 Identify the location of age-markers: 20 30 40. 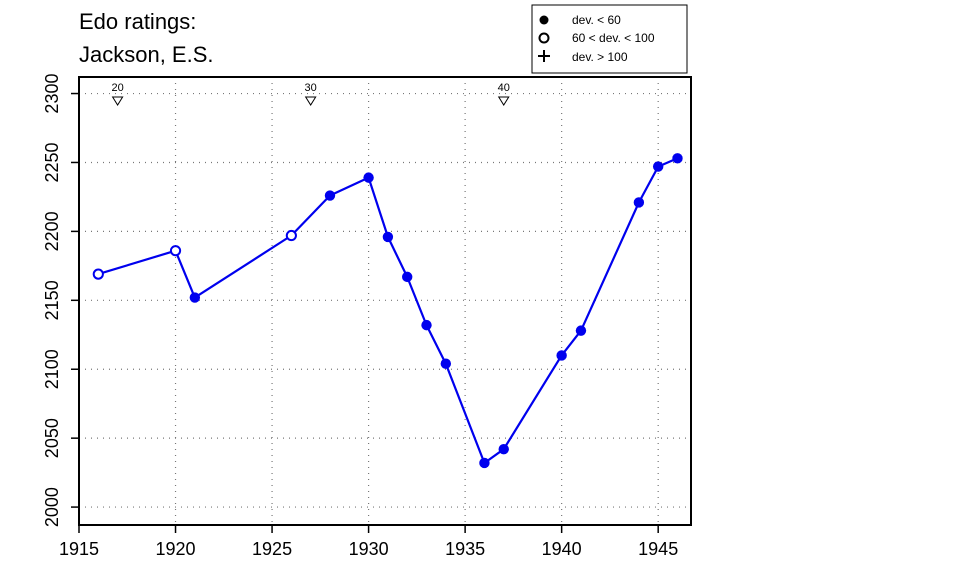
(310, 94).